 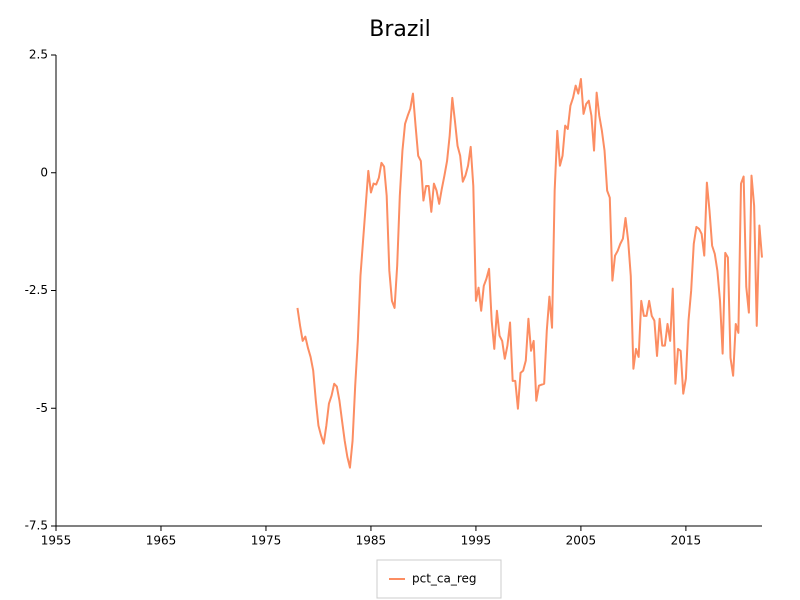 I want to click on y-tick-label: -5, so click(x=42, y=408).